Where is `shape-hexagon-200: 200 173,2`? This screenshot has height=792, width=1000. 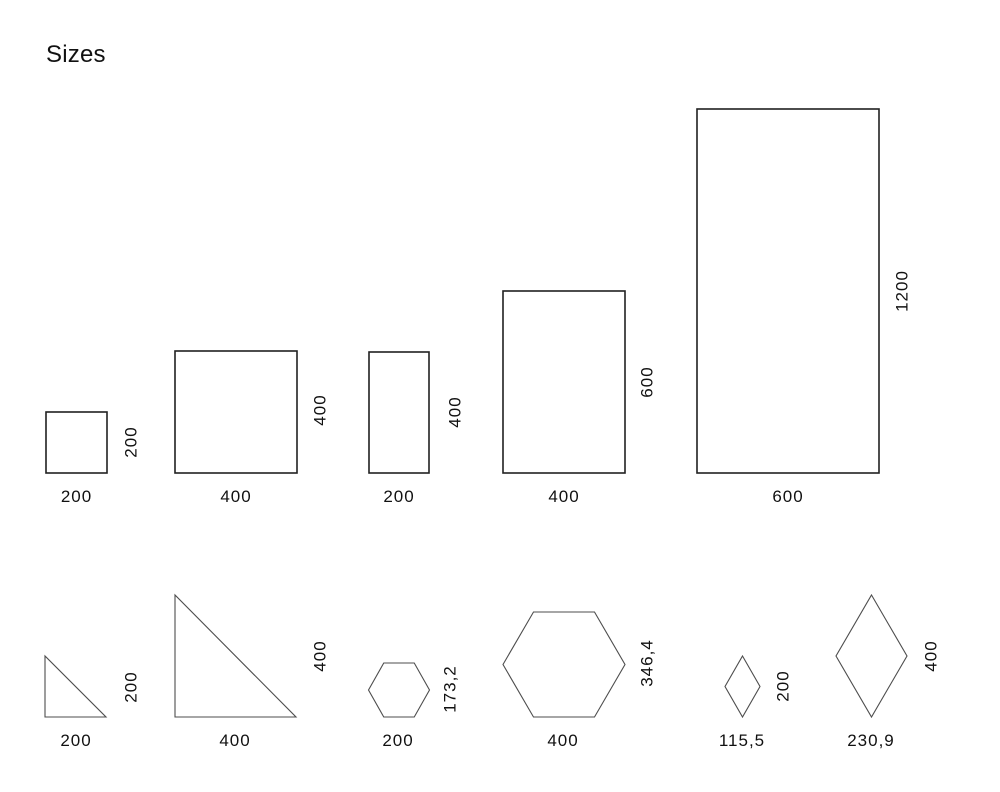
shape-hexagon-200: 200 173,2 is located at coordinates (413, 706).